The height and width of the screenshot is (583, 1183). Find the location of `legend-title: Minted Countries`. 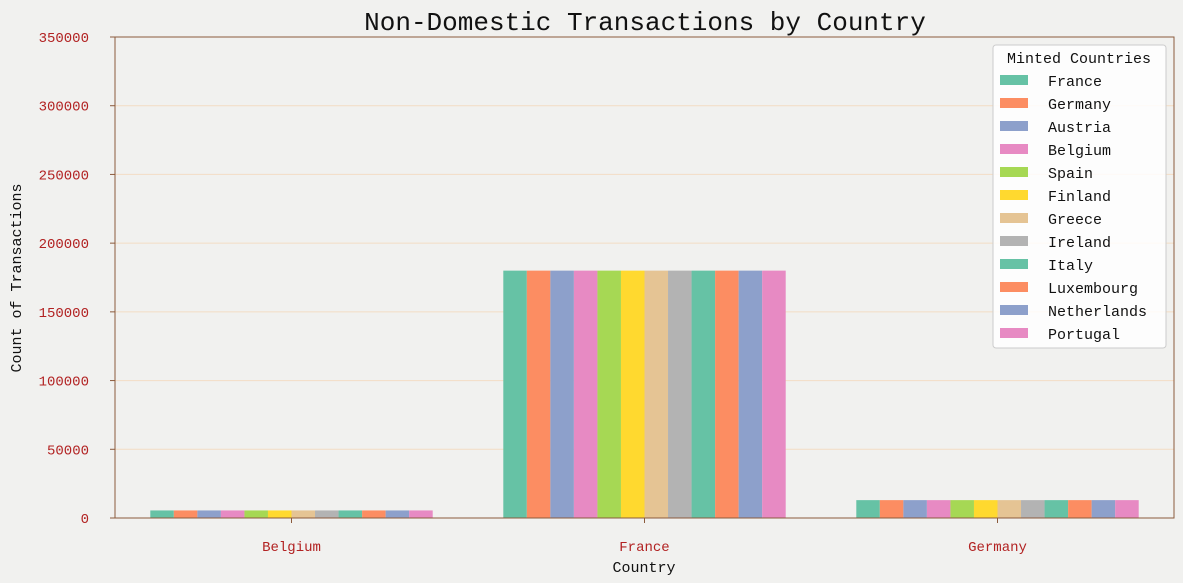

legend-title: Minted Countries is located at coordinates (1079, 59).